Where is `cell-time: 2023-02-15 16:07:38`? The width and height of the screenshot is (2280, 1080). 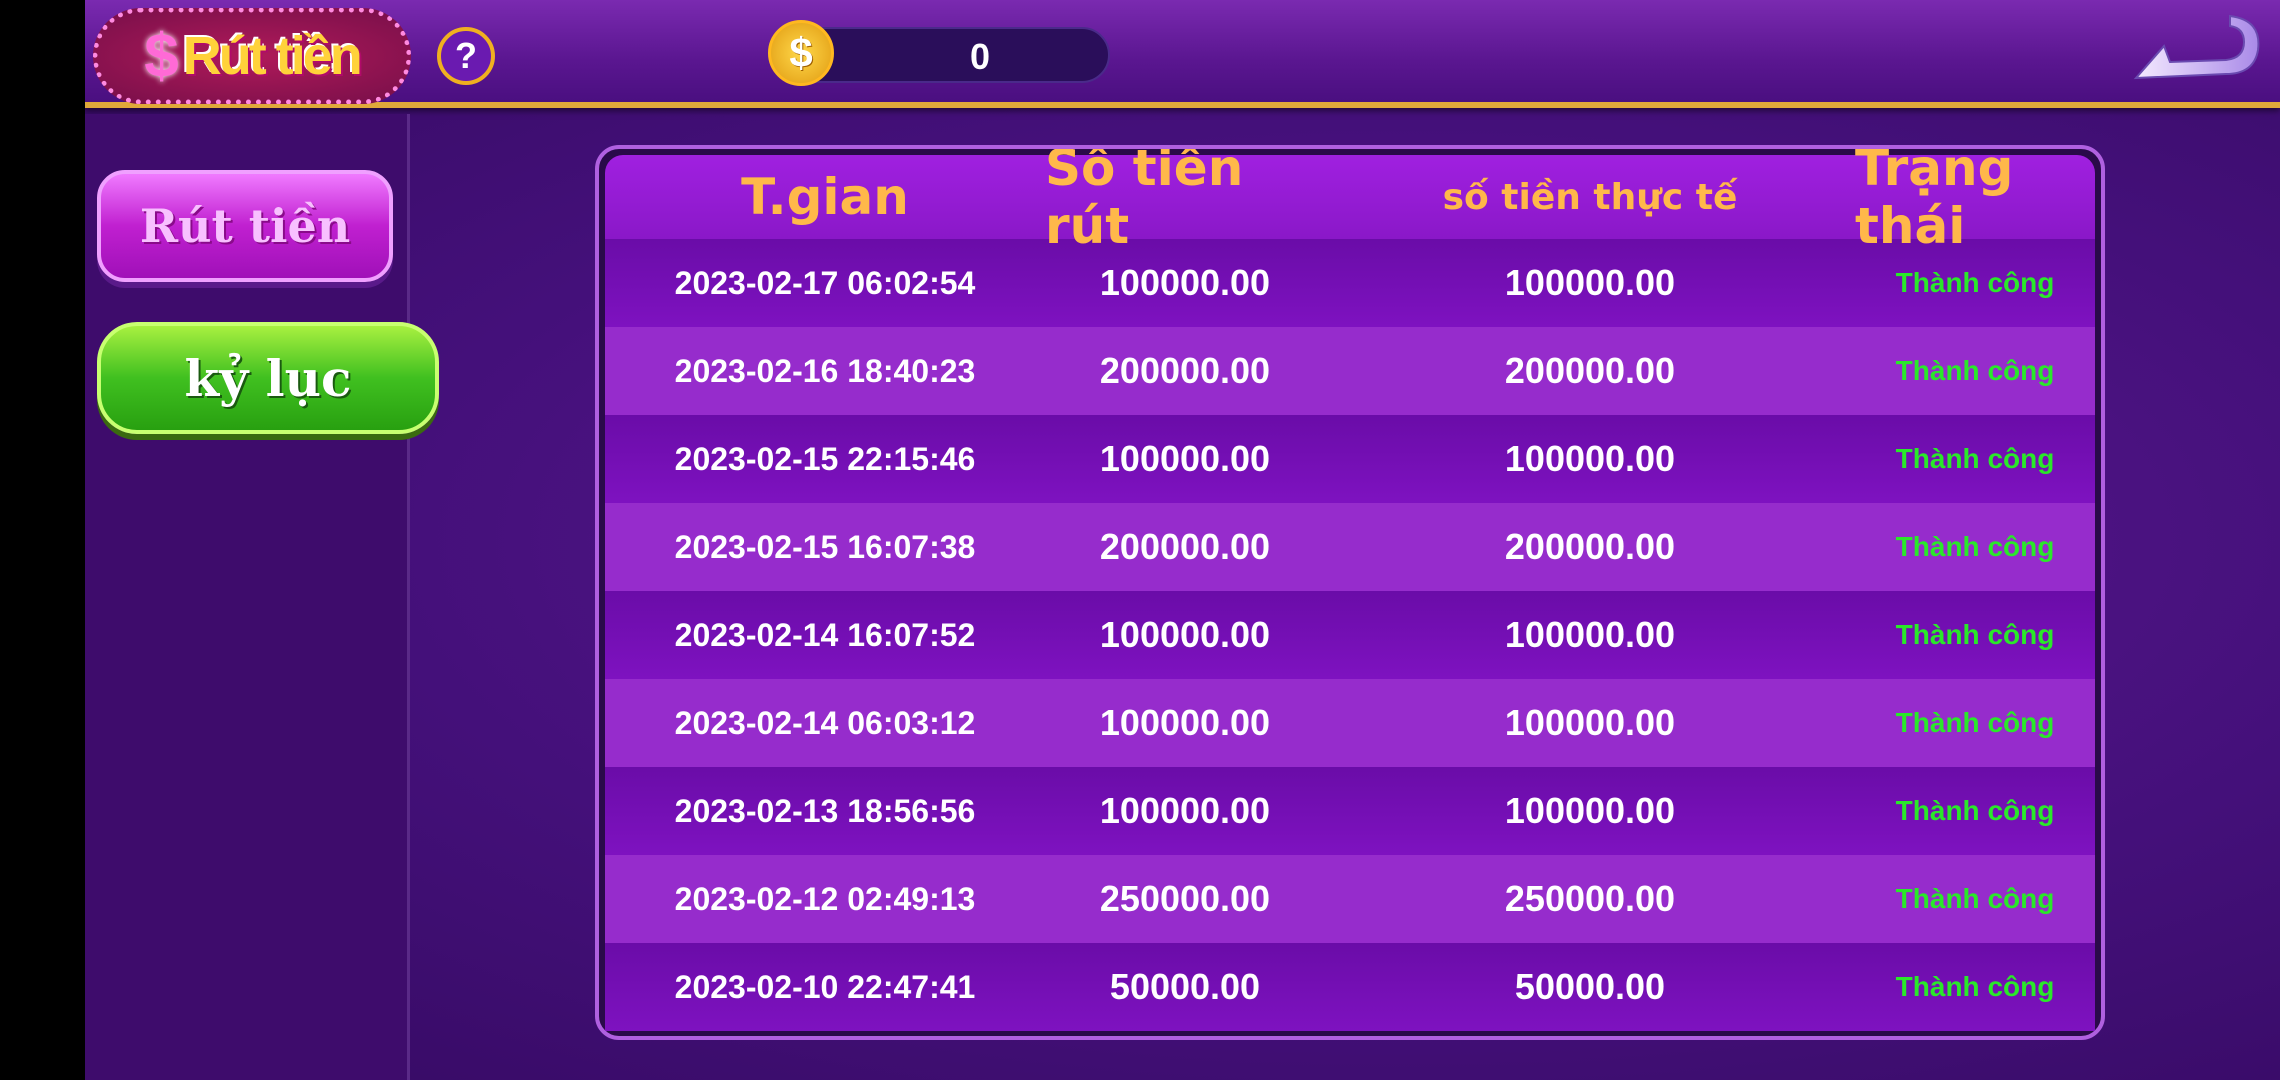 cell-time: 2023-02-15 16:07:38 is located at coordinates (825, 546).